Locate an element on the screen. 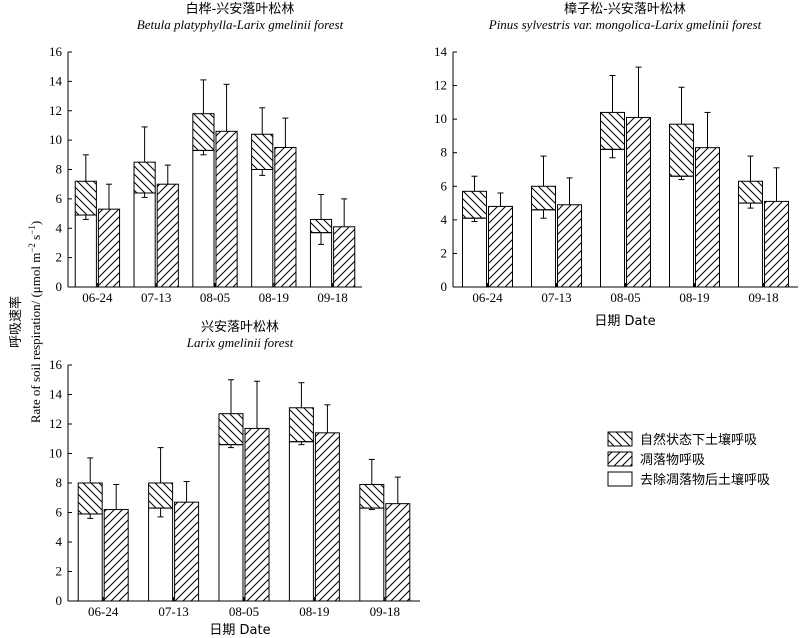 This screenshot has height=638, width=800. legend-item-removed: 去除凋落物后土壤呼吸 is located at coordinates (688, 479).